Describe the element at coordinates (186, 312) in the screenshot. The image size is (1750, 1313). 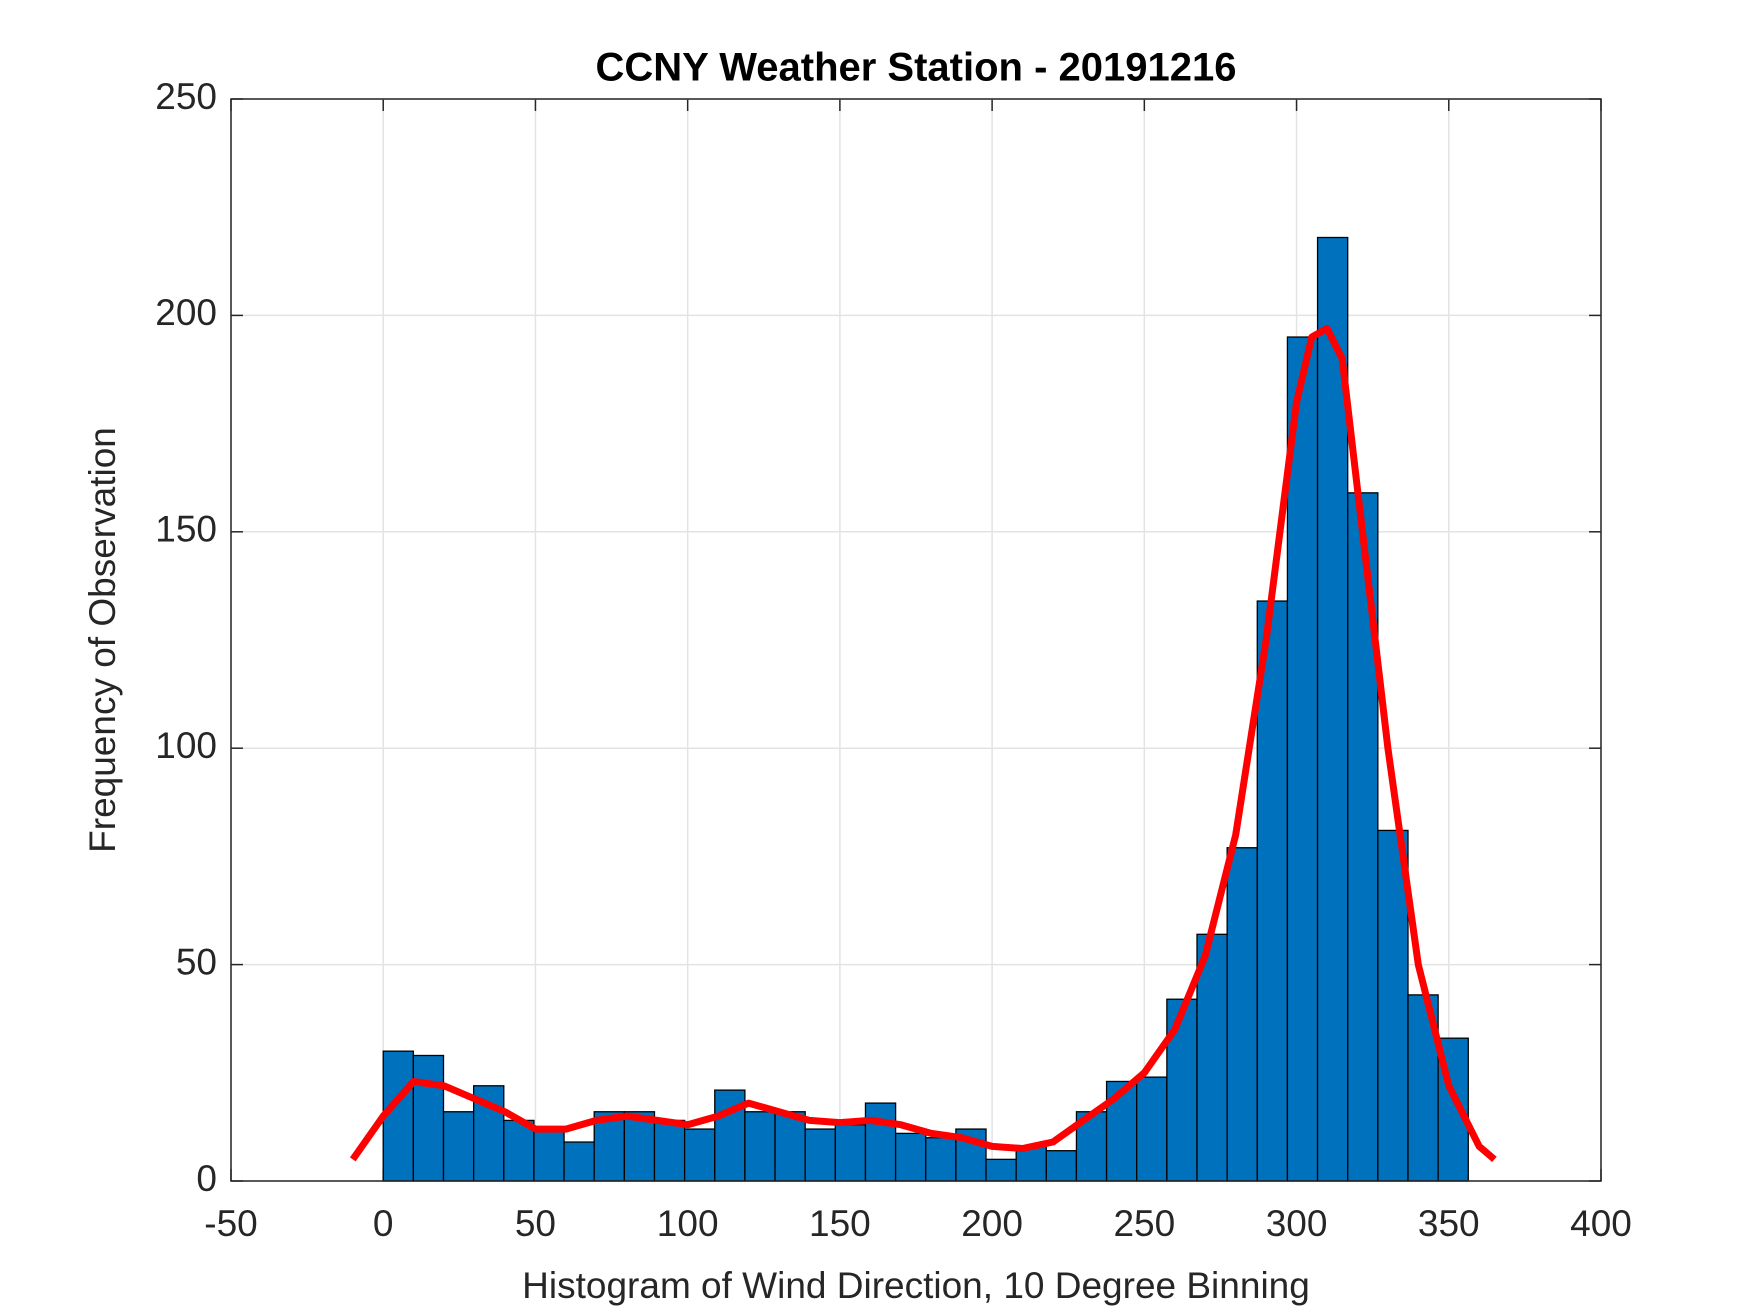
I see `y-tick-label: 200` at that location.